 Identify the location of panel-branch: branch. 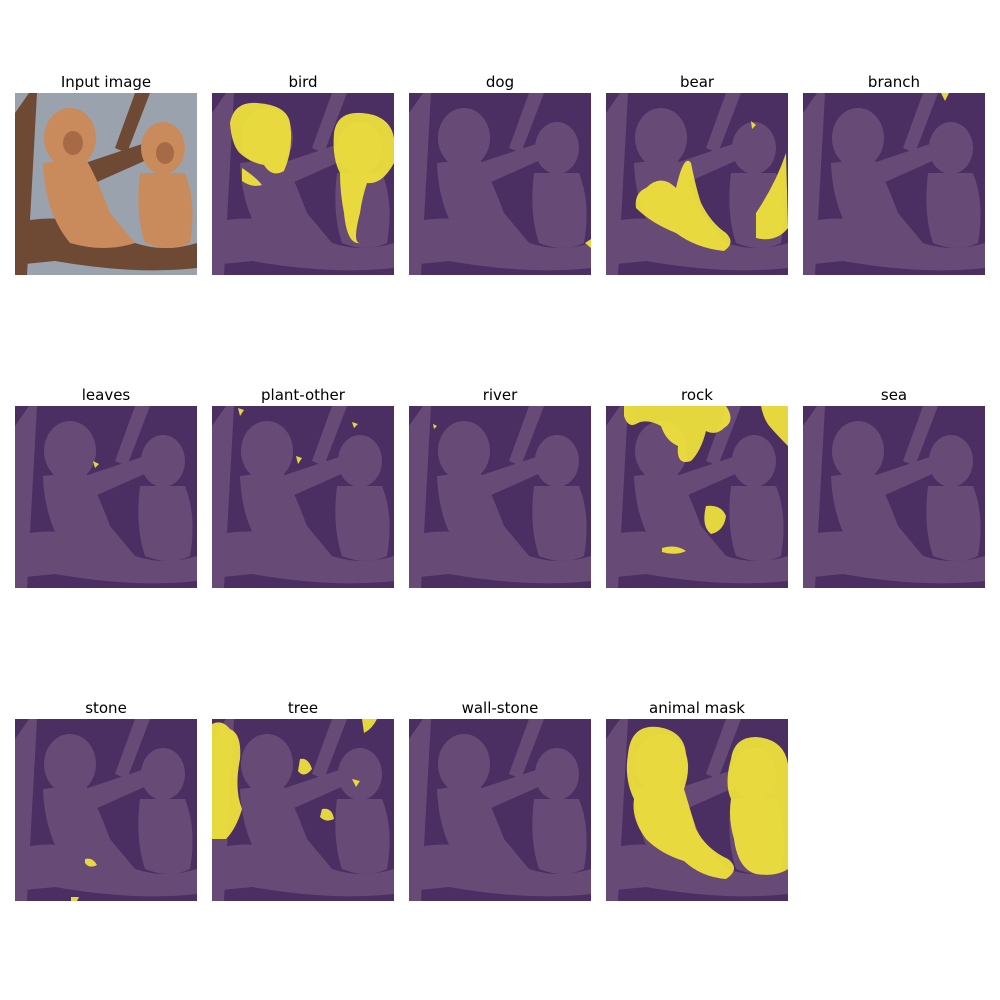
(894, 173).